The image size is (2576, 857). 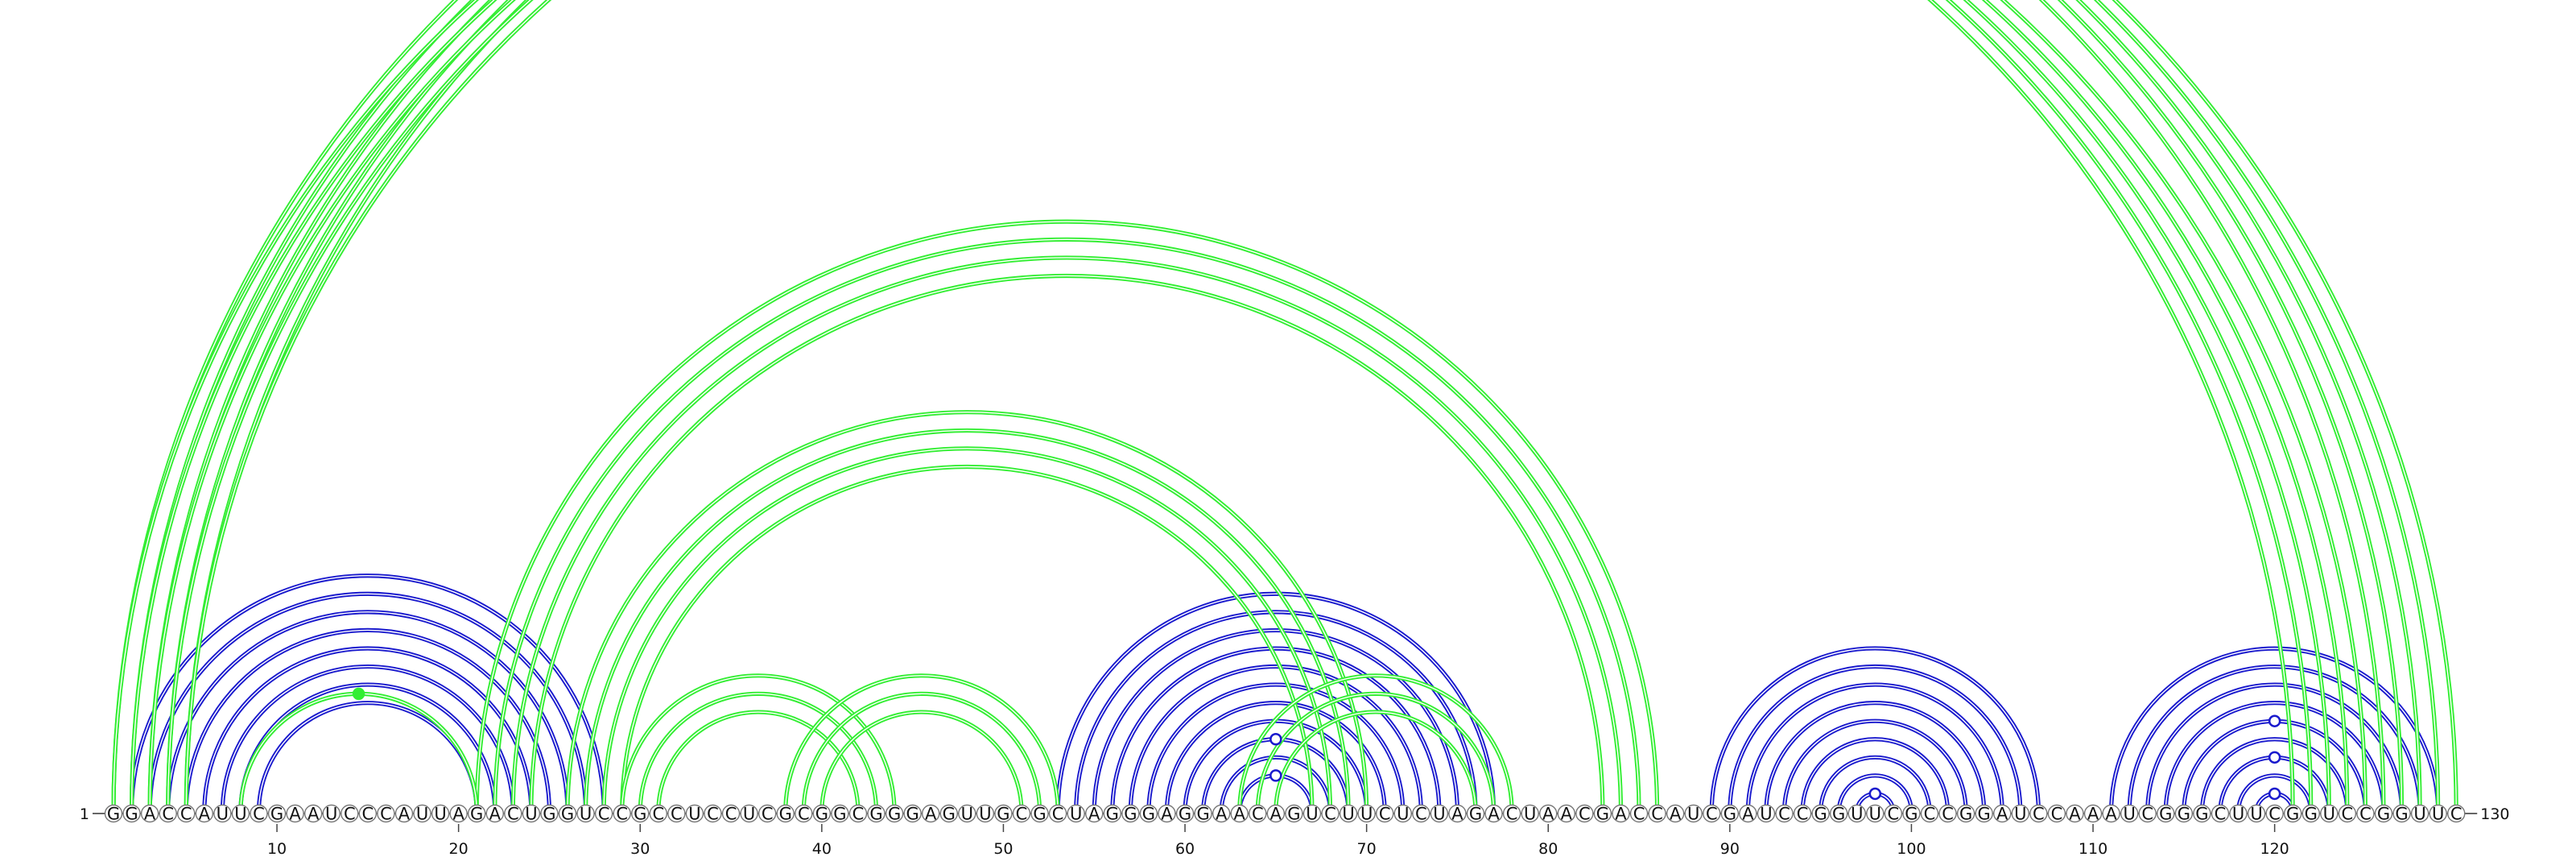 What do you see at coordinates (2494, 814) in the screenshot?
I see `sequence-end-label: 130` at bounding box center [2494, 814].